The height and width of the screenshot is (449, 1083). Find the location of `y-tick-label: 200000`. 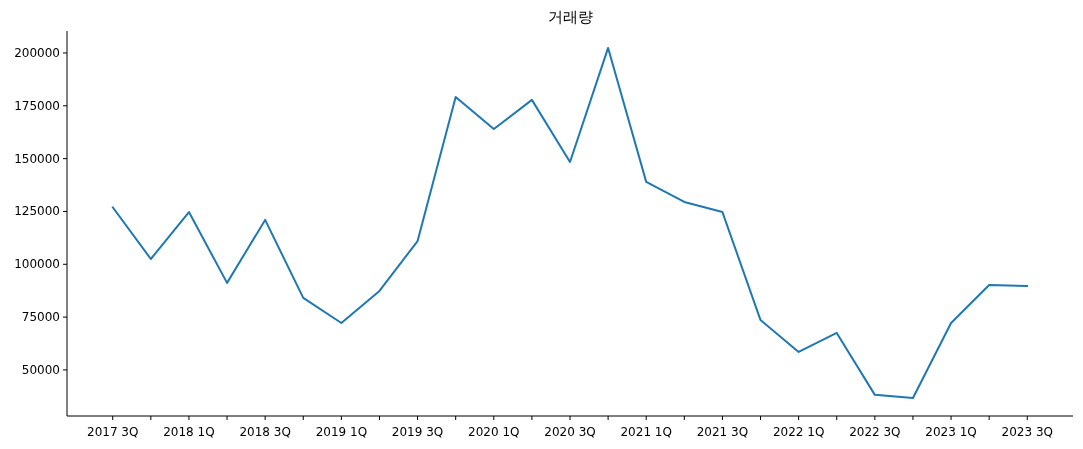

y-tick-label: 200000 is located at coordinates (37, 52).